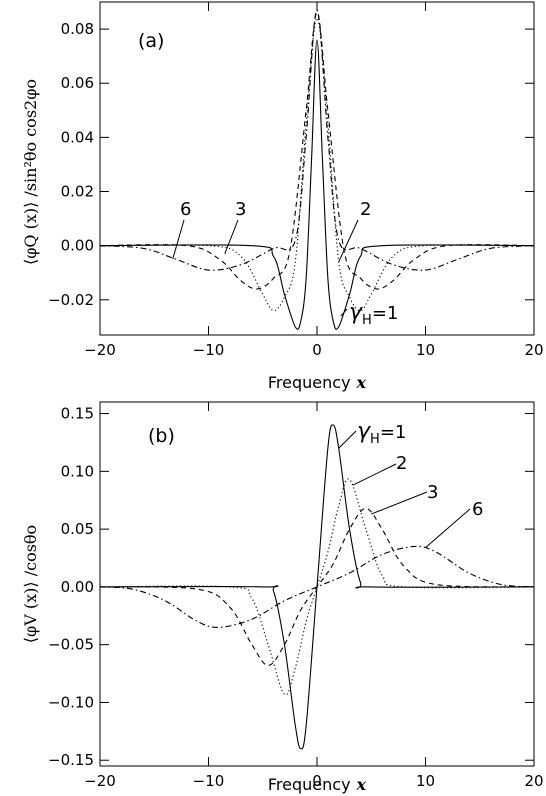 Image resolution: width=546 pixels, height=796 pixels. I want to click on panel-a-ylabel: ⟨φQ (x)⟩ /sin²θo cos2φo, so click(30, 172).